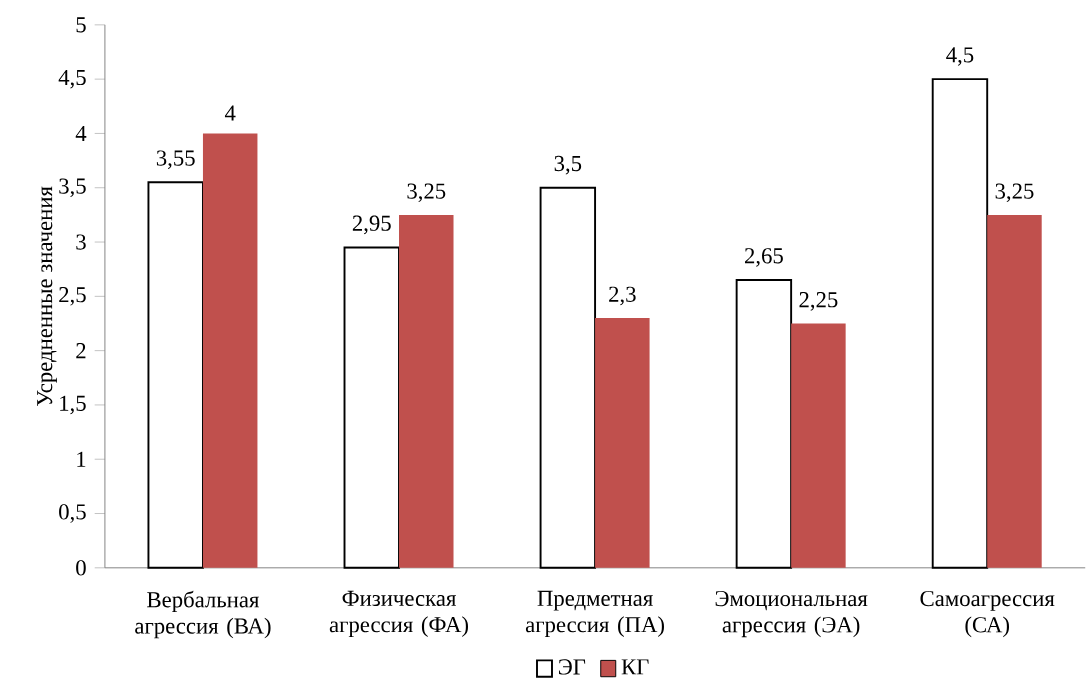  I want to click on data-label: 3,5, so click(568, 165).